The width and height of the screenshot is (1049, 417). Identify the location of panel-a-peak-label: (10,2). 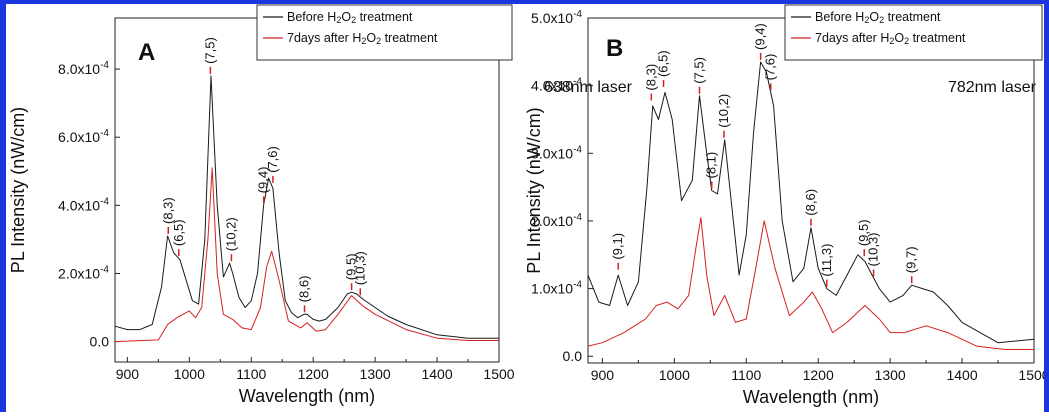
(230, 234).